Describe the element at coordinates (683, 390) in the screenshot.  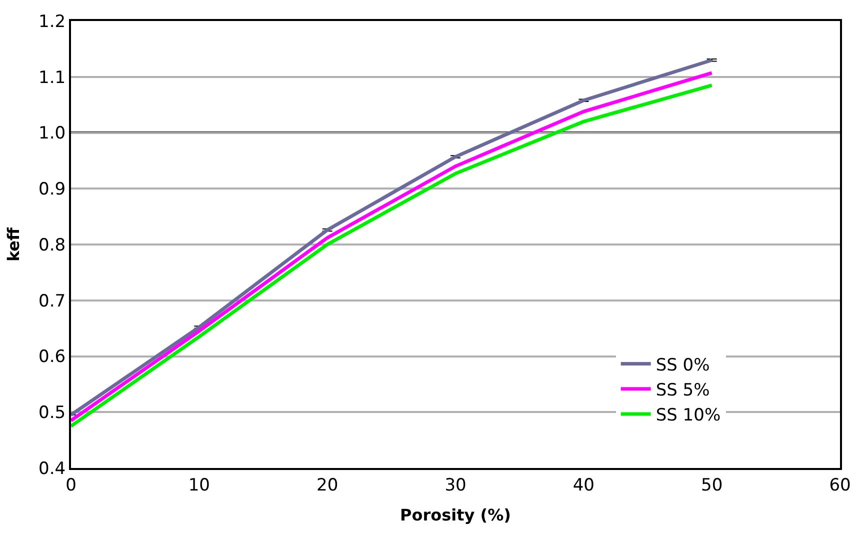
I see `legend-label: SS 5%` at that location.